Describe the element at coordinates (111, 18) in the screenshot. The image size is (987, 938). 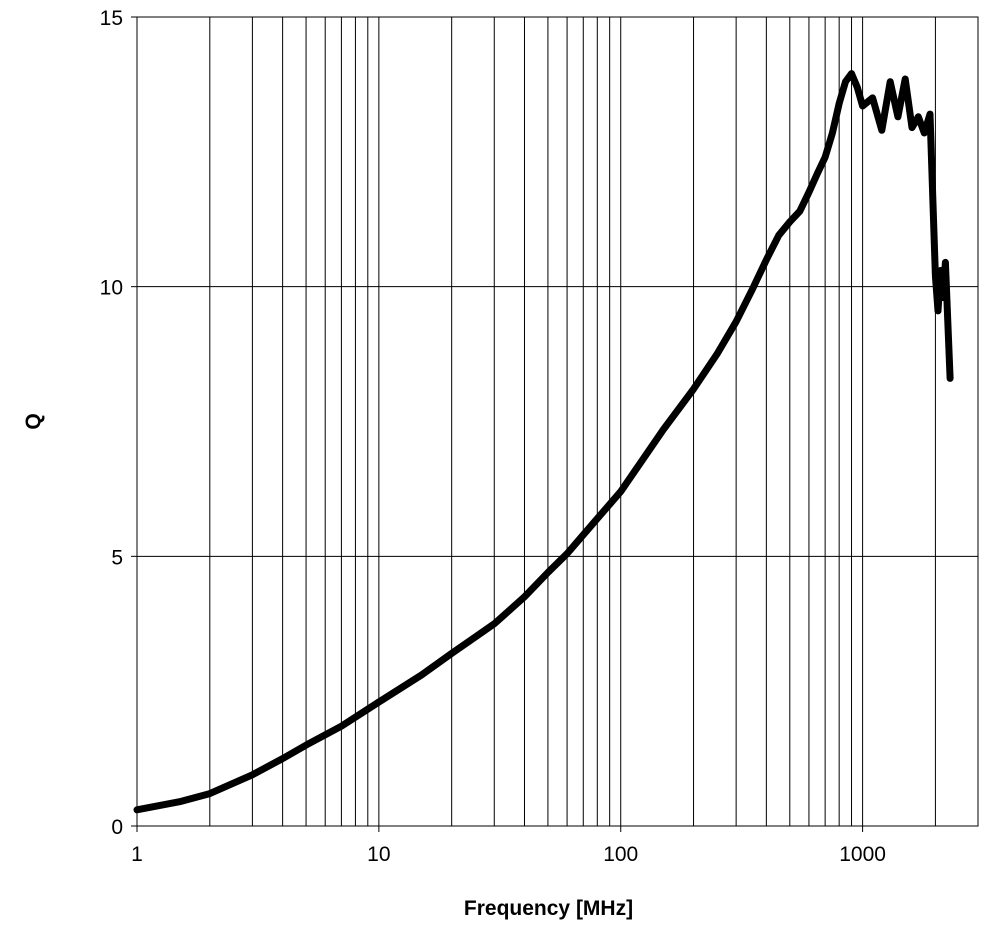
I see `y-tick-label: 15` at that location.